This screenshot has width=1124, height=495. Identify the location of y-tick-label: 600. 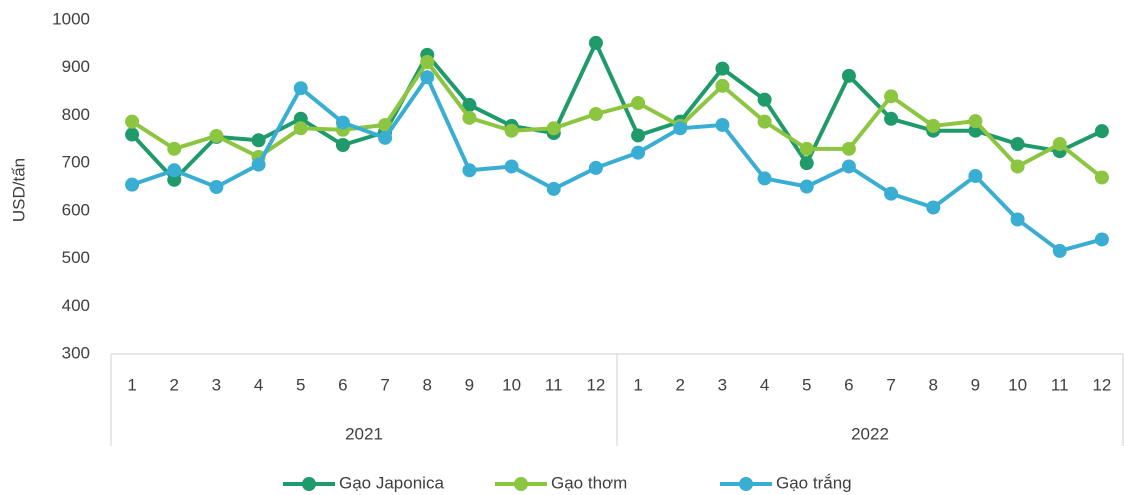
(76, 209).